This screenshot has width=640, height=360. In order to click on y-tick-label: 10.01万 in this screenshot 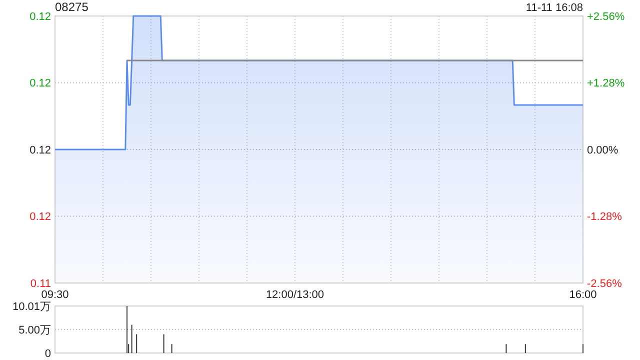, I will do `click(31, 306)`.